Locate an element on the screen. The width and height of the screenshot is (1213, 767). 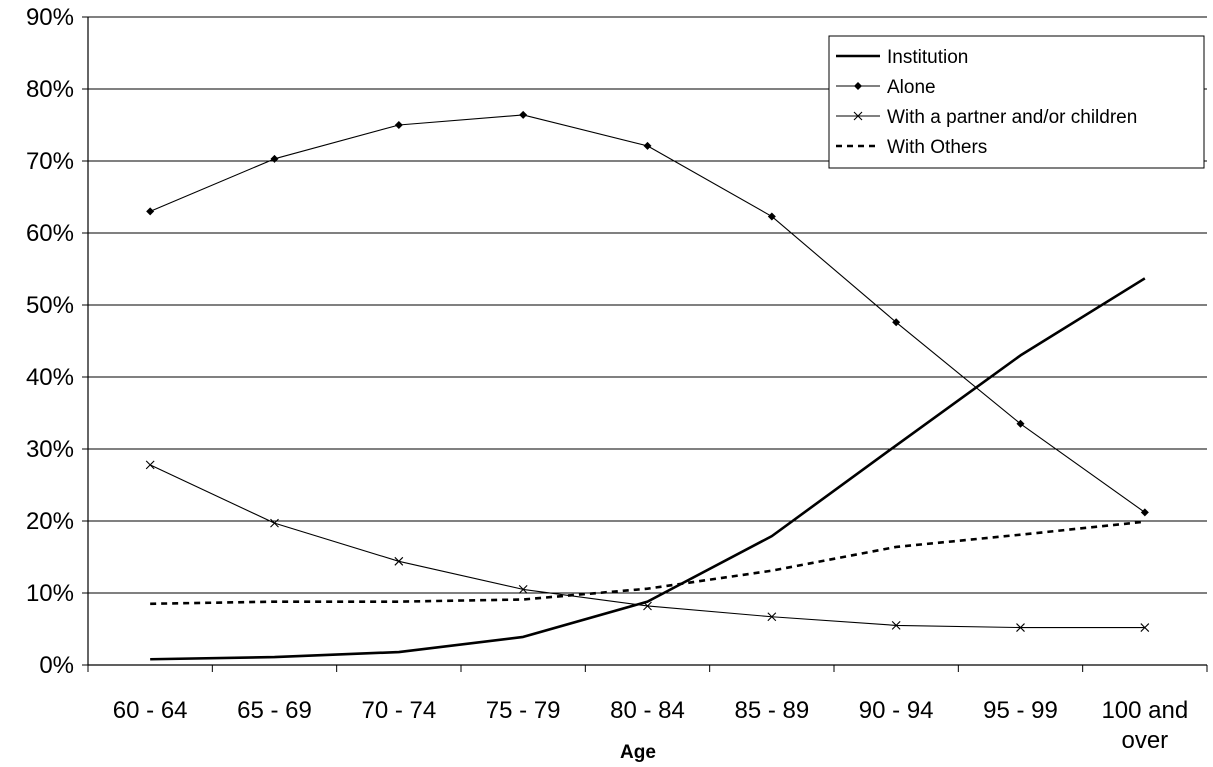
x-tick-label: 95 - 99 is located at coordinates (1020, 710).